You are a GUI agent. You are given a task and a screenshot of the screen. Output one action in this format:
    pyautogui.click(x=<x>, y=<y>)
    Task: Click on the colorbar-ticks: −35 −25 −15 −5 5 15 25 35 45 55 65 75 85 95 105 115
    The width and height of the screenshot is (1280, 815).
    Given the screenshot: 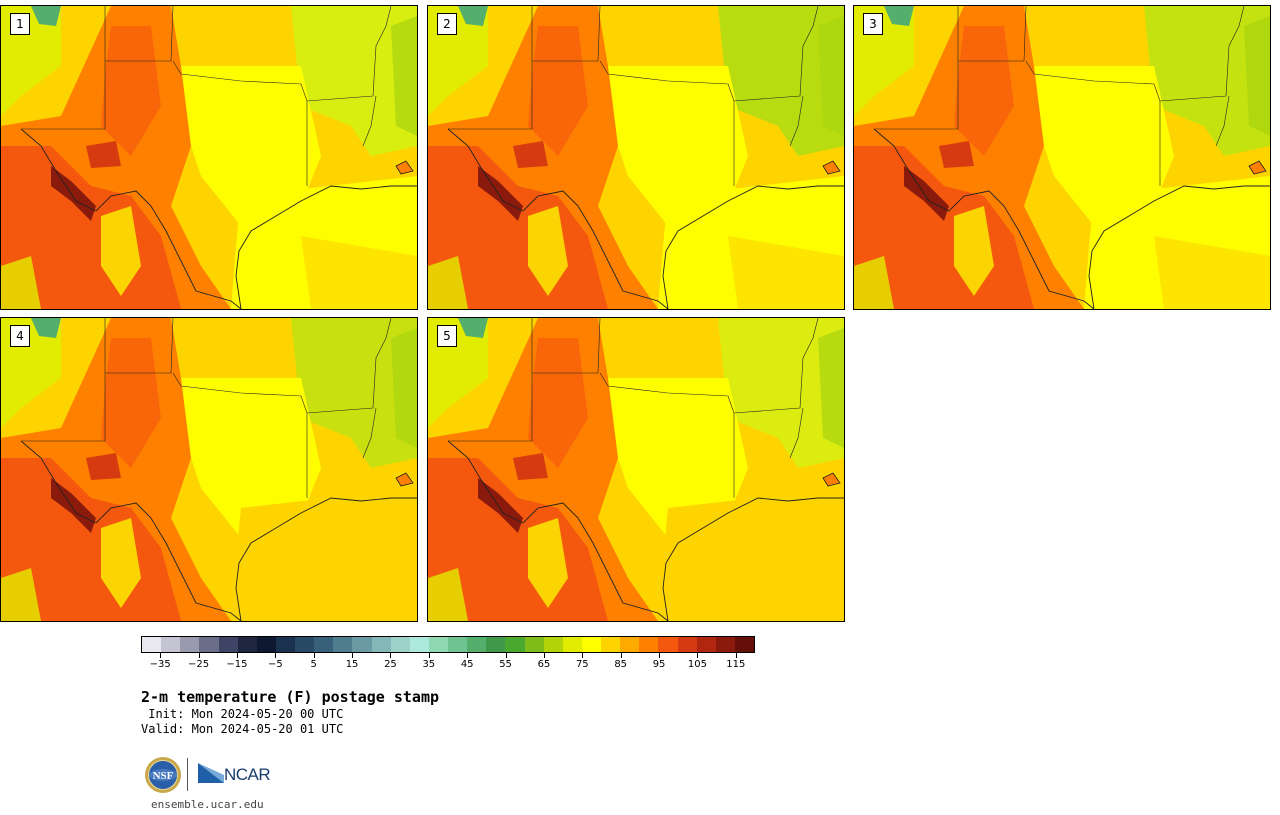 What is the action you would take?
    pyautogui.click(x=448, y=663)
    